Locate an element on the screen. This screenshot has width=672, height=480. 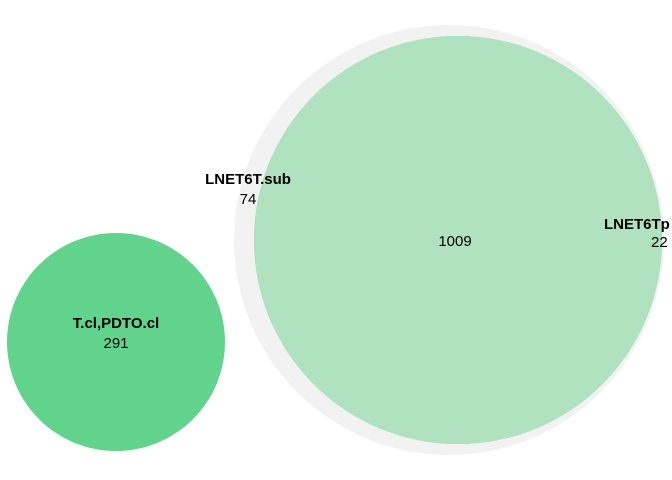
count-lnet6t-sub: 74 is located at coordinates (248, 199).